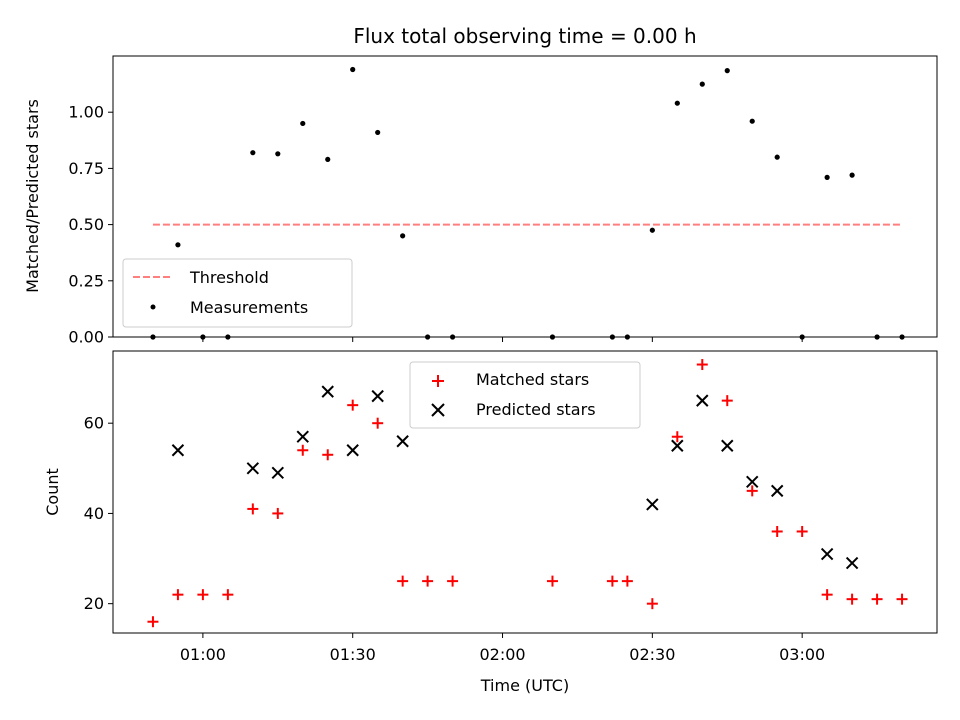 This screenshot has width=960, height=720. I want to click on ratio-y-tick-label: 0.25, so click(86, 280).